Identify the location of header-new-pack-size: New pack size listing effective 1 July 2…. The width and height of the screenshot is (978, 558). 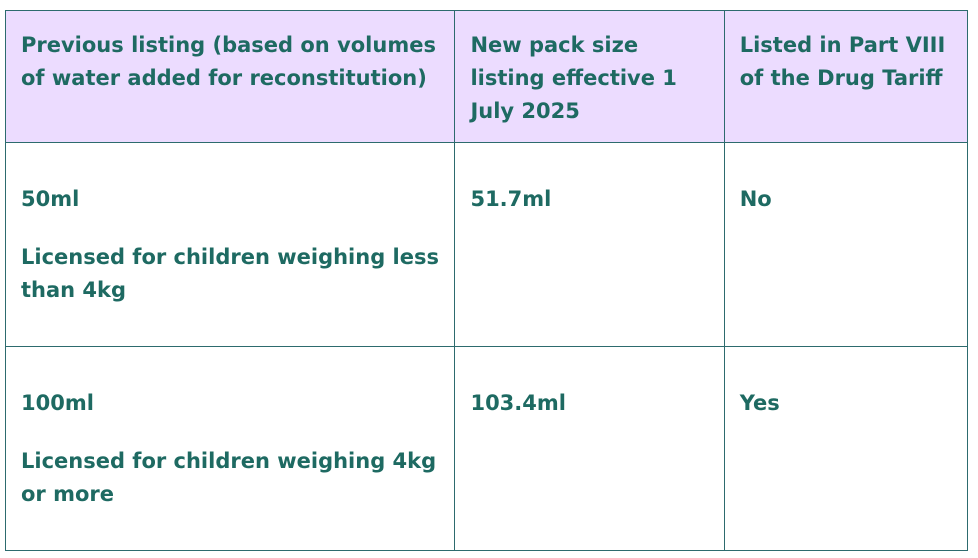
(589, 76).